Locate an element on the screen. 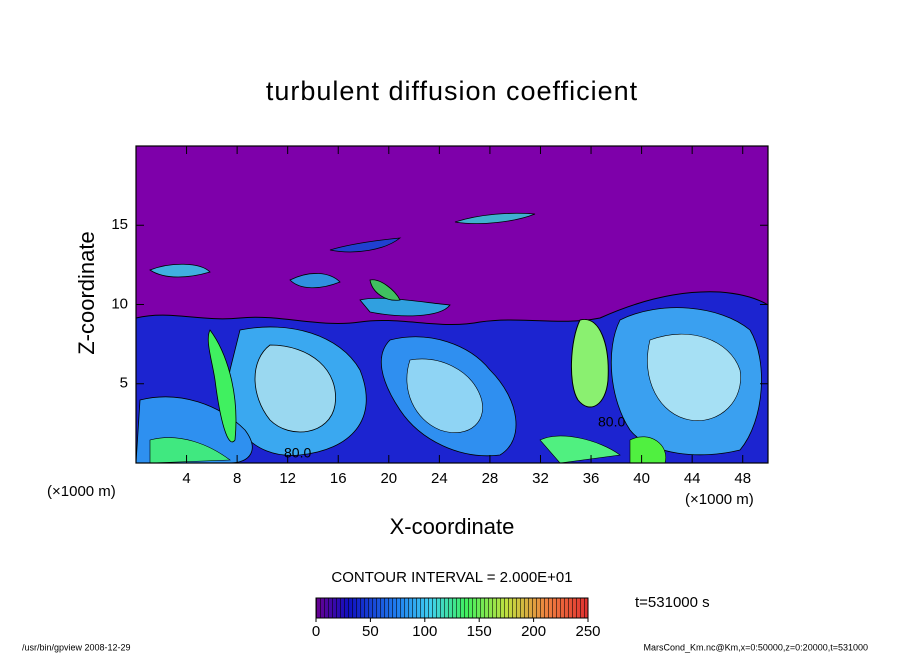 Image resolution: width=904 pixels, height=654 pixels. y-tick-label: 15 is located at coordinates (119, 224).